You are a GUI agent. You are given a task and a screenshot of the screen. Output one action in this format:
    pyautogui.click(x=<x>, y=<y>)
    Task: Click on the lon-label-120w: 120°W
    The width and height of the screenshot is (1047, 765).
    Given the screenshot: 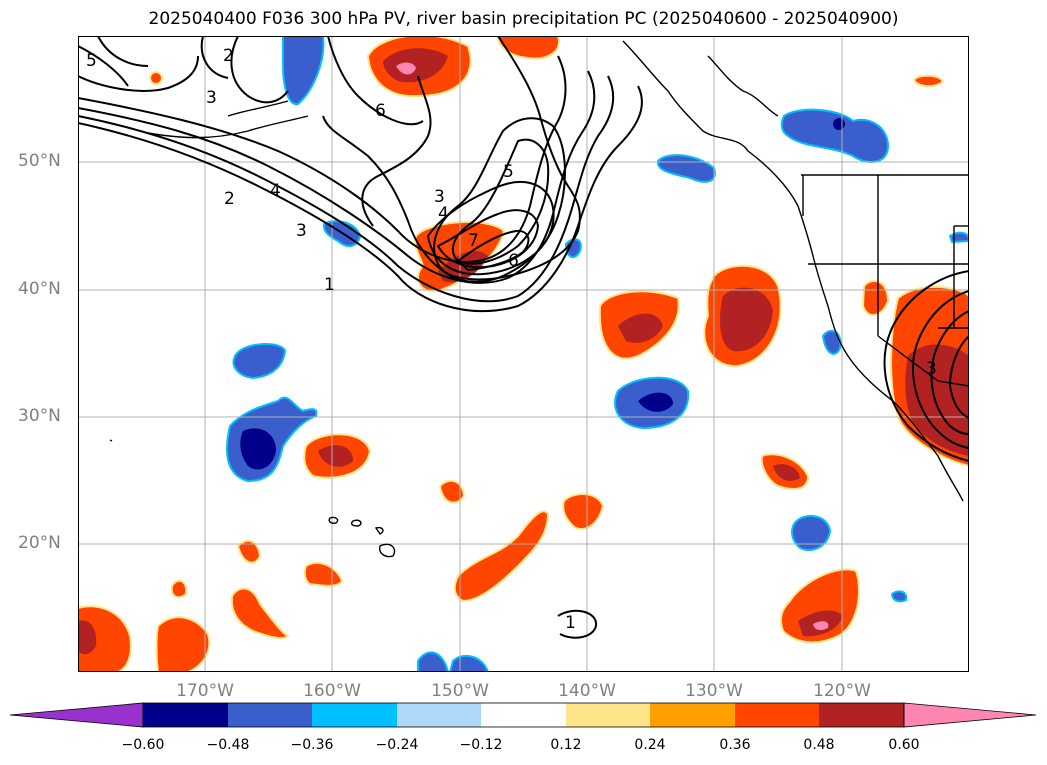 What is the action you would take?
    pyautogui.click(x=842, y=691)
    